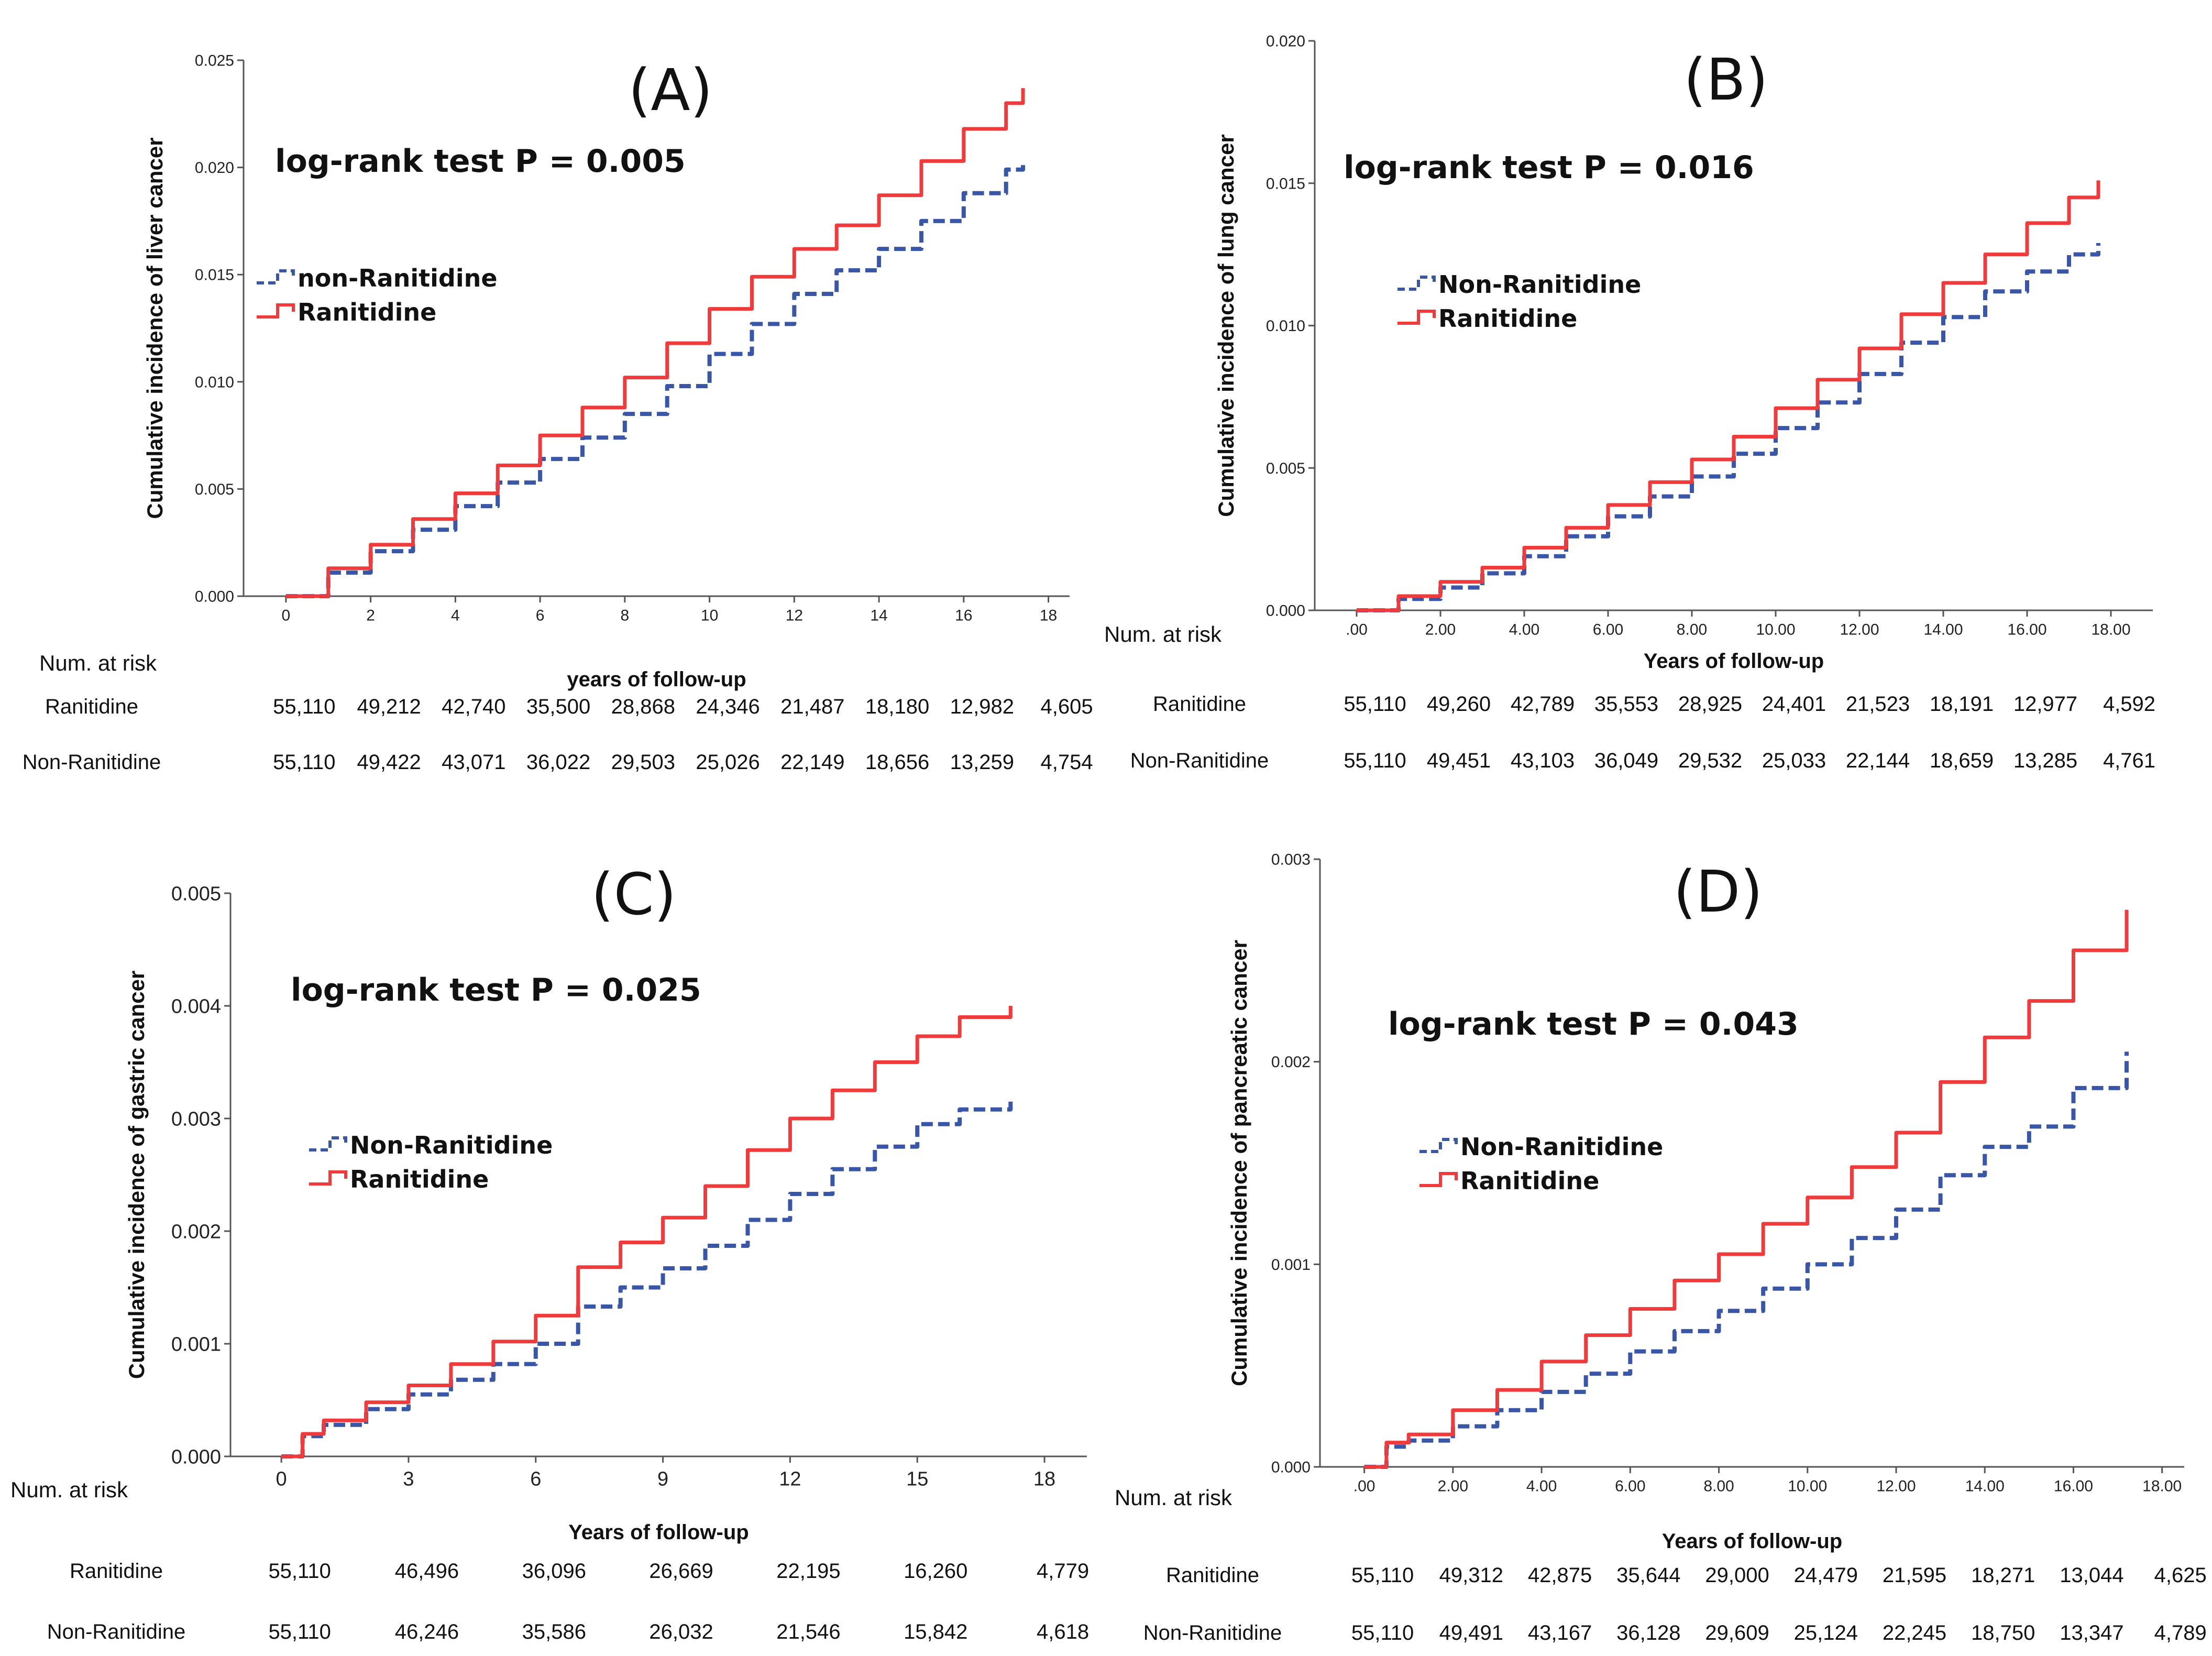 The height and width of the screenshot is (1656, 2212). Describe the element at coordinates (709, 615) in the screenshot. I see `x-tick-label: 10` at that location.